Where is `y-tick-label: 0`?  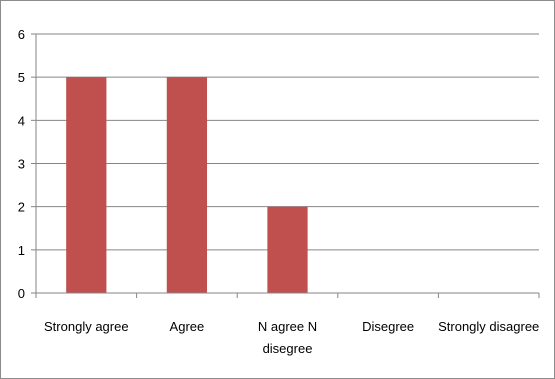 y-tick-label: 0 is located at coordinates (21, 293).